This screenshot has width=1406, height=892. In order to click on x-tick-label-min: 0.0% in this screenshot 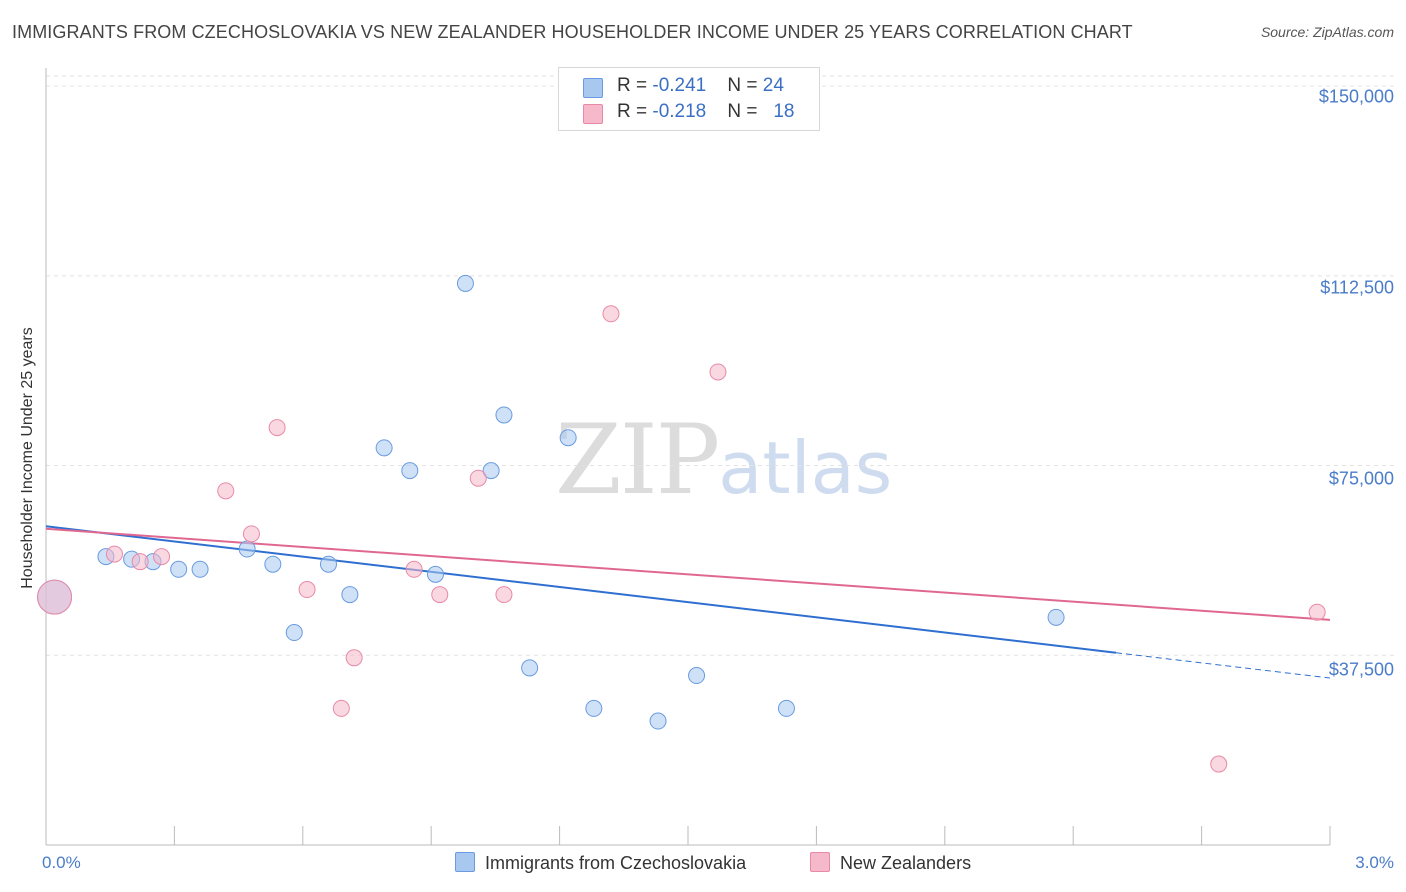, I will do `click(61, 862)`.